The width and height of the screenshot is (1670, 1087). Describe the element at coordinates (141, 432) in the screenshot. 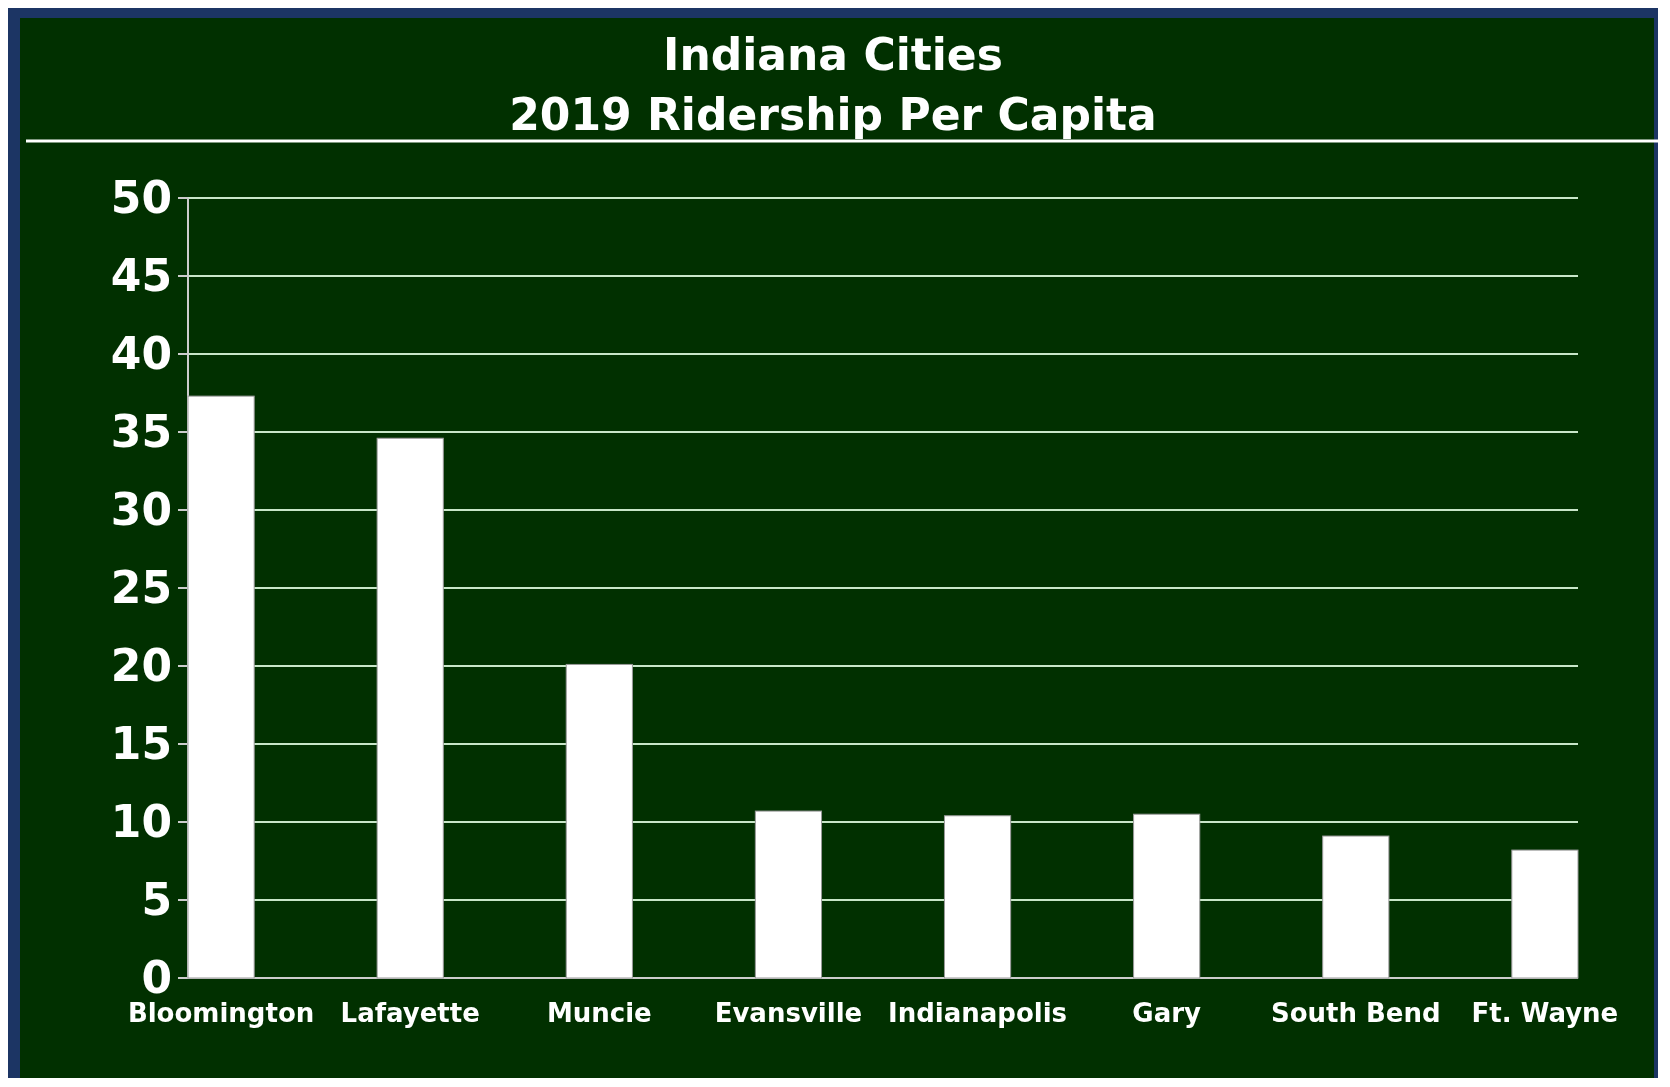

I see `y-tick-label: 35` at that location.